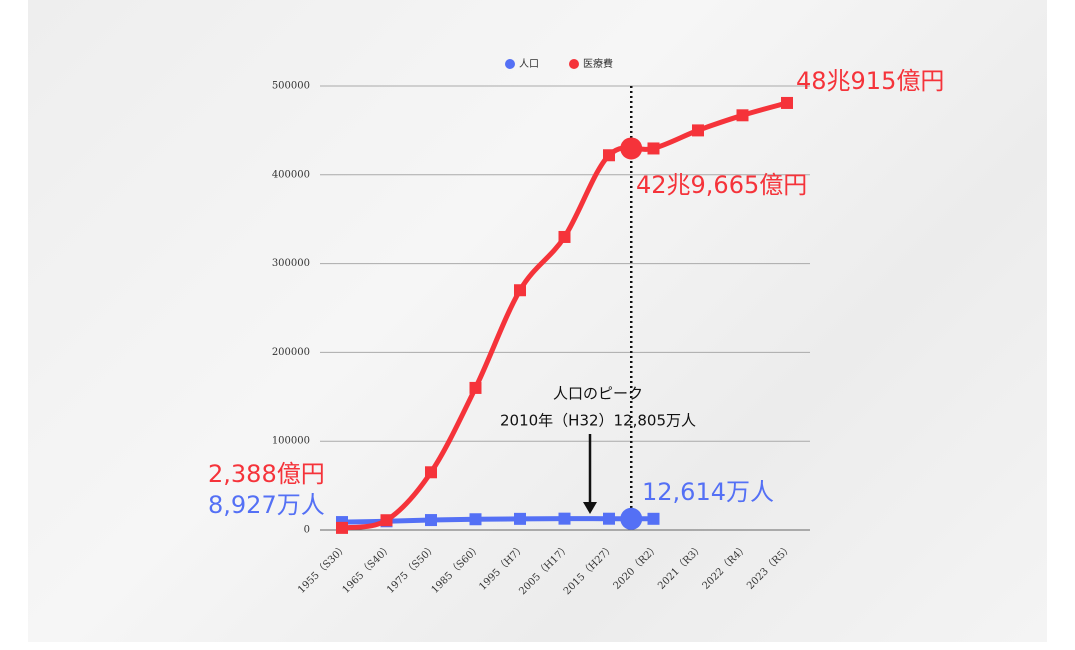  I want to click on peak-arrowhead, so click(590, 508).